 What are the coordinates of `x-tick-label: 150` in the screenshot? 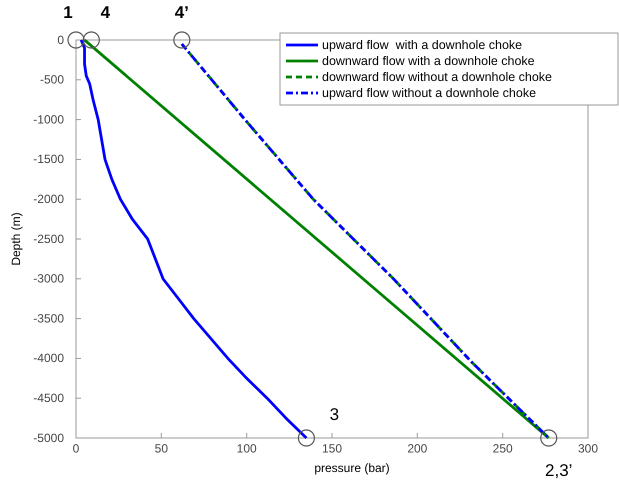 It's located at (332, 449).